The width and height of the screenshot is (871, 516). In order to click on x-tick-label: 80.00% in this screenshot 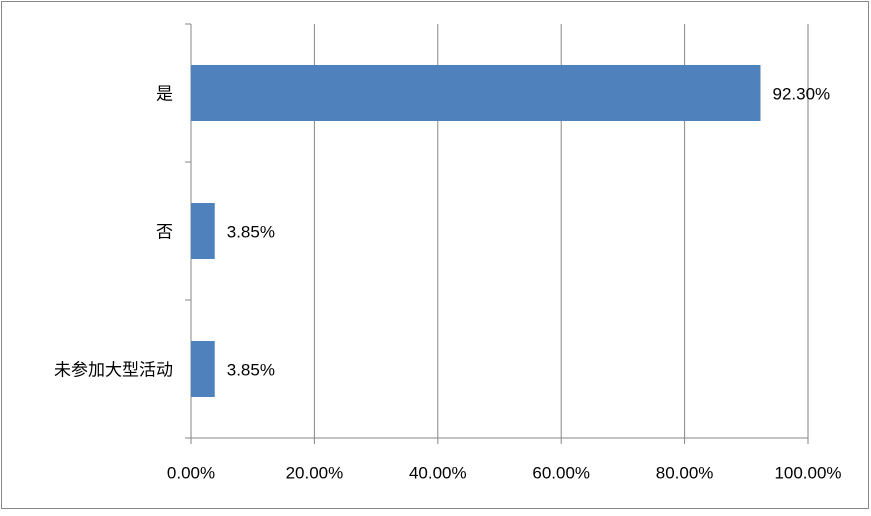, I will do `click(685, 472)`.